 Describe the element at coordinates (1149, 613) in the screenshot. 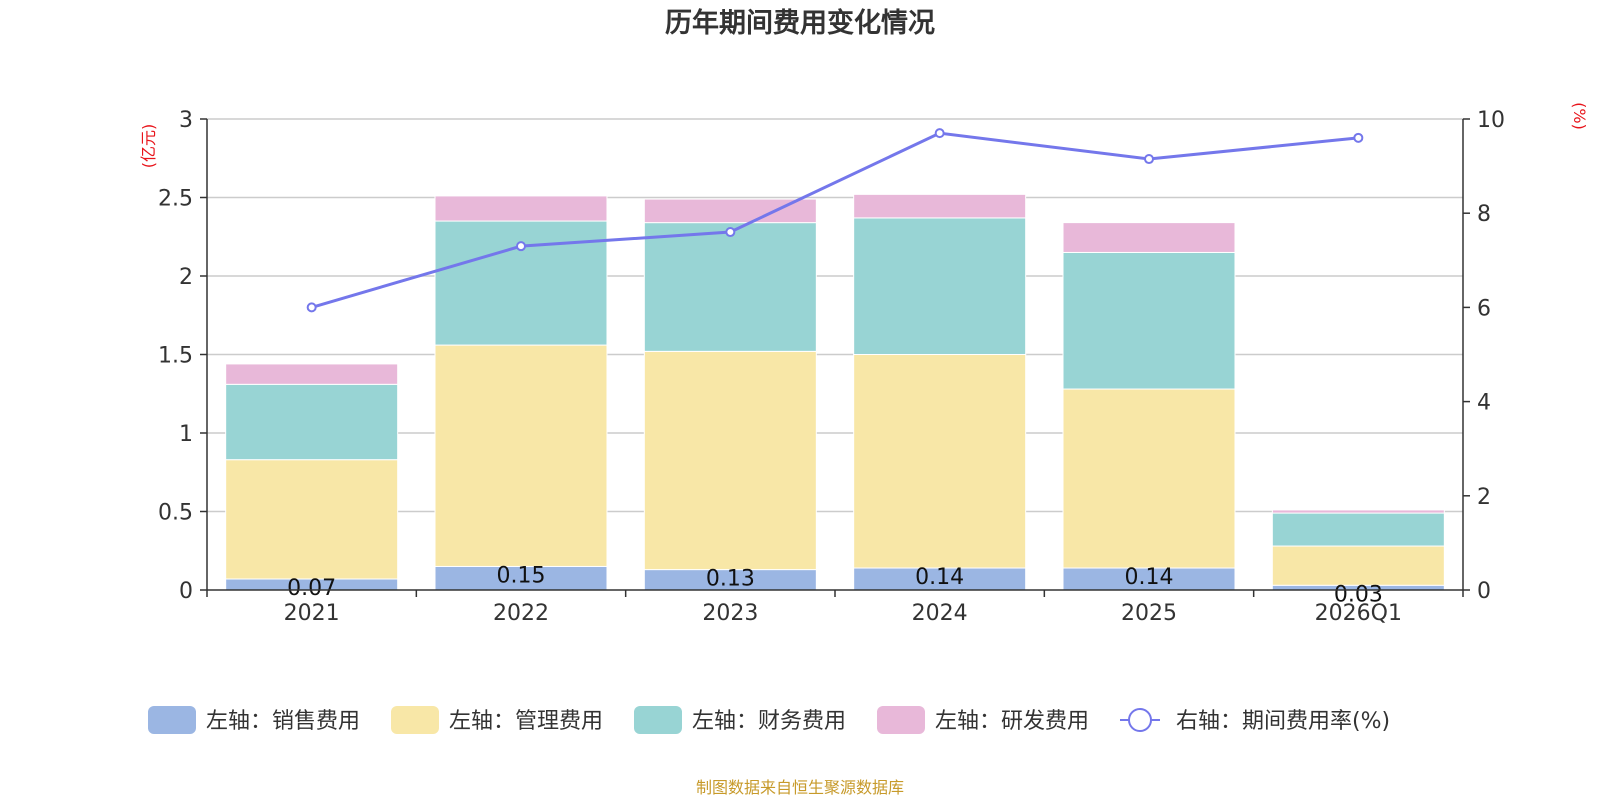

I see `x-tick-label: 2025` at that location.